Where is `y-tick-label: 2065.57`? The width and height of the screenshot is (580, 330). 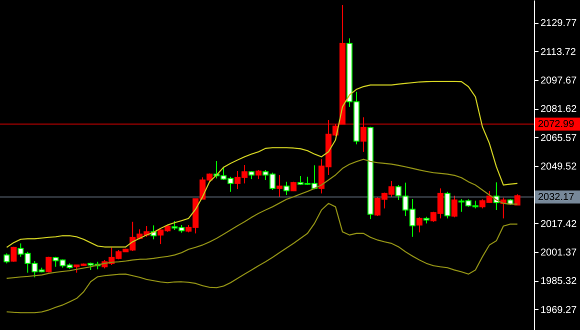
y-tick-label: 2065.57 is located at coordinates (559, 138).